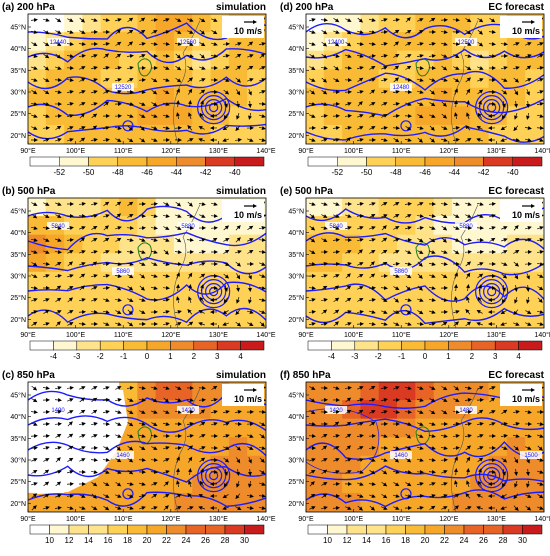  What do you see at coordinates (170, 356) in the screenshot?
I see `colorbar-label: 1` at bounding box center [170, 356].